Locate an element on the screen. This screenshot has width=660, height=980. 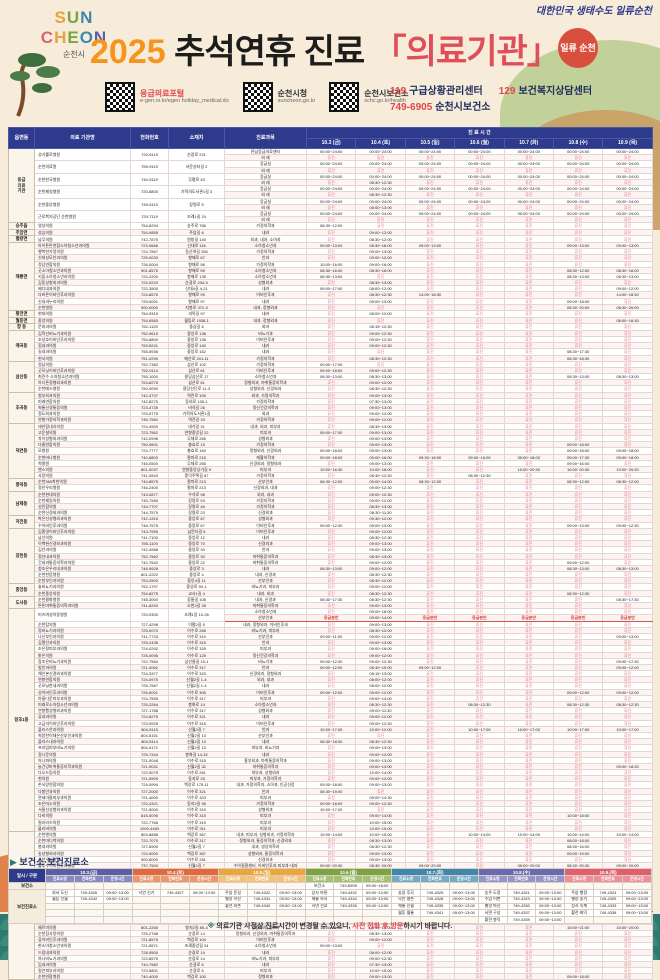
cell-dept: 내과 is located at coordinates (265, 314).